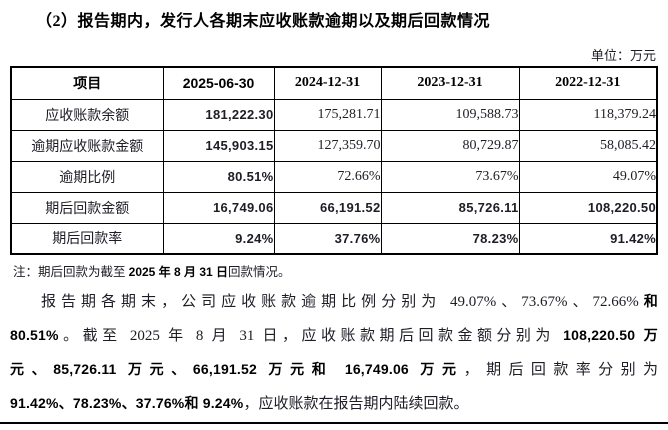 The image size is (668, 430). Describe the element at coordinates (588, 207) in the screenshot. I see `value-cell: 108,220.50` at that location.